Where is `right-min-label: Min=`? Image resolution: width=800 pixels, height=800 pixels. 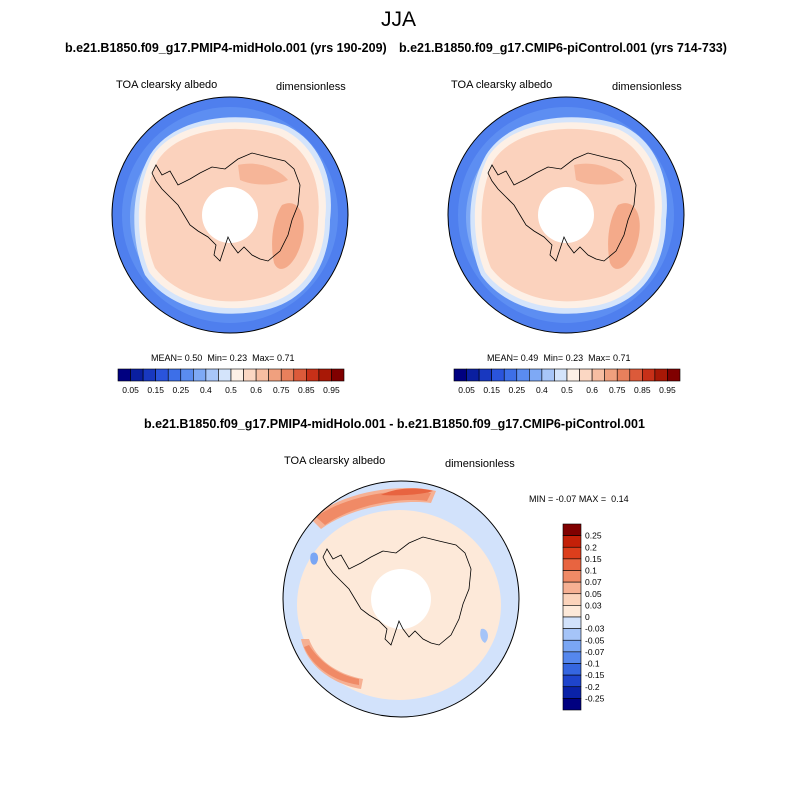
right-min-label: Min= is located at coordinates (553, 358).